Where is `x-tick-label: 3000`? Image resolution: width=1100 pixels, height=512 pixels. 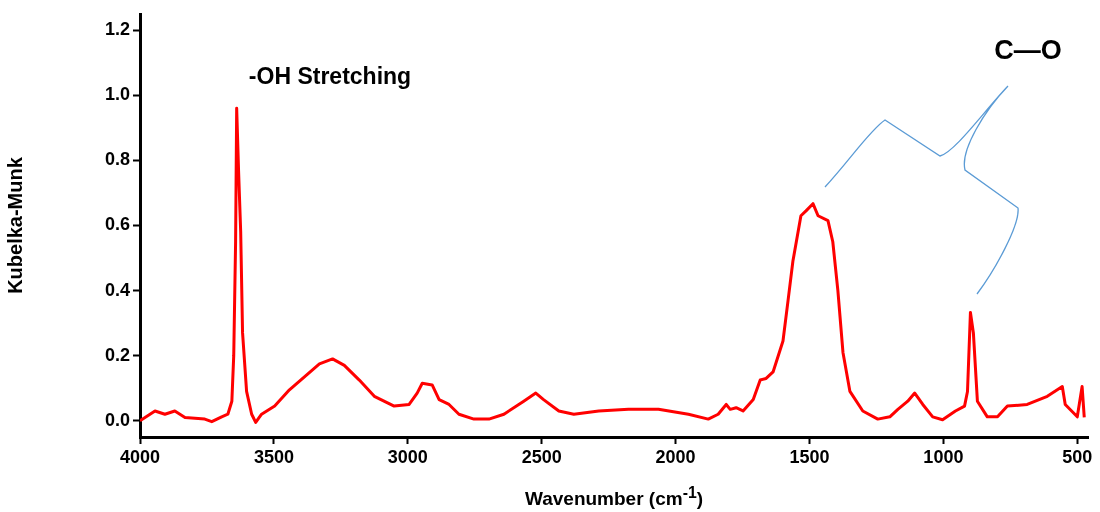 x-tick-label: 3000 is located at coordinates (407, 456).